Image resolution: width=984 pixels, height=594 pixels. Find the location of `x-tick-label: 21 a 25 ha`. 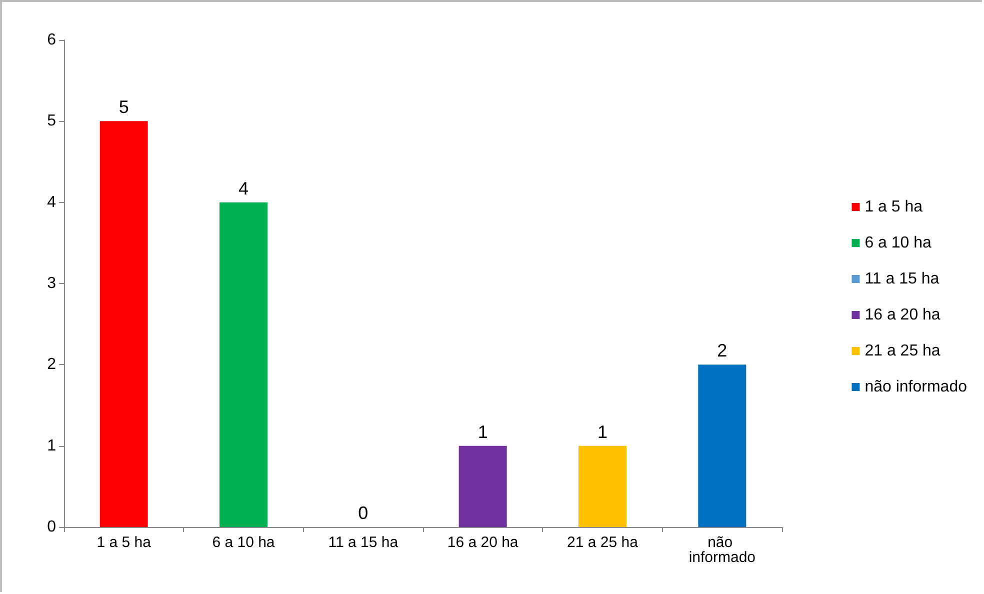

x-tick-label: 21 a 25 ha is located at coordinates (603, 542).